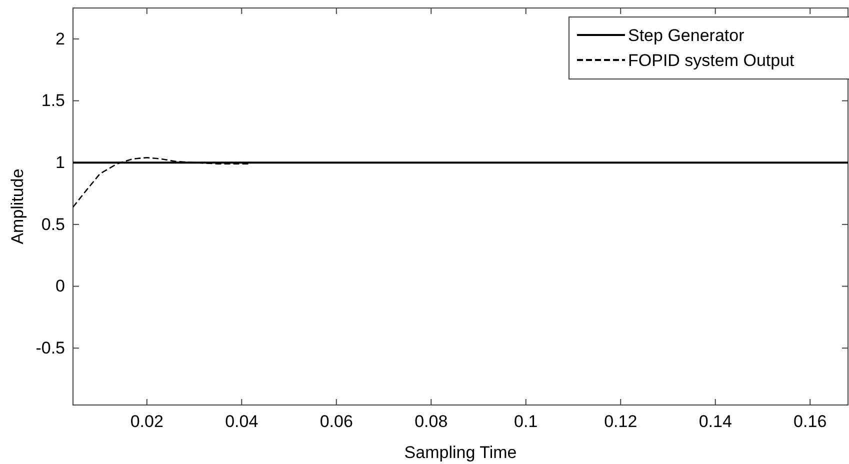 The height and width of the screenshot is (464, 849). Describe the element at coordinates (621, 422) in the screenshot. I see `x-tick-label: 0.12` at that location.